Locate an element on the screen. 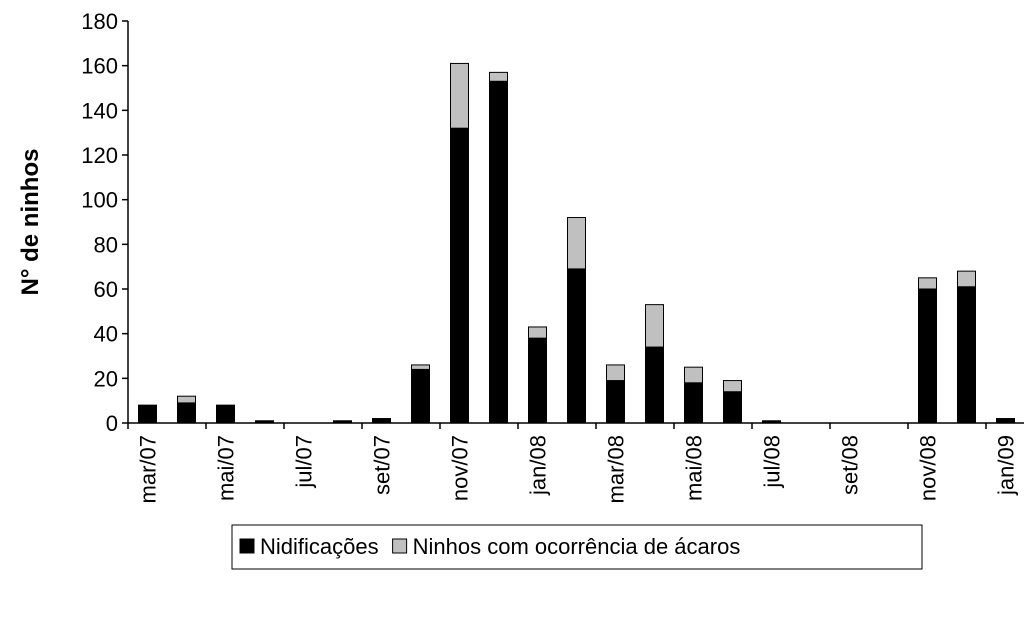 This screenshot has height=619, width=1024. y-tick-label: 160 is located at coordinates (99, 66).